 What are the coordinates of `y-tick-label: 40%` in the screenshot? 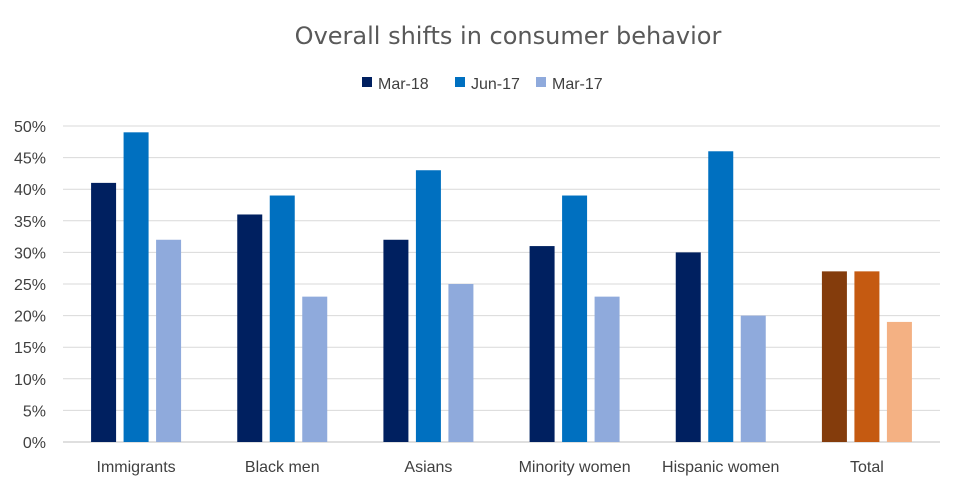 It's located at (30, 190).